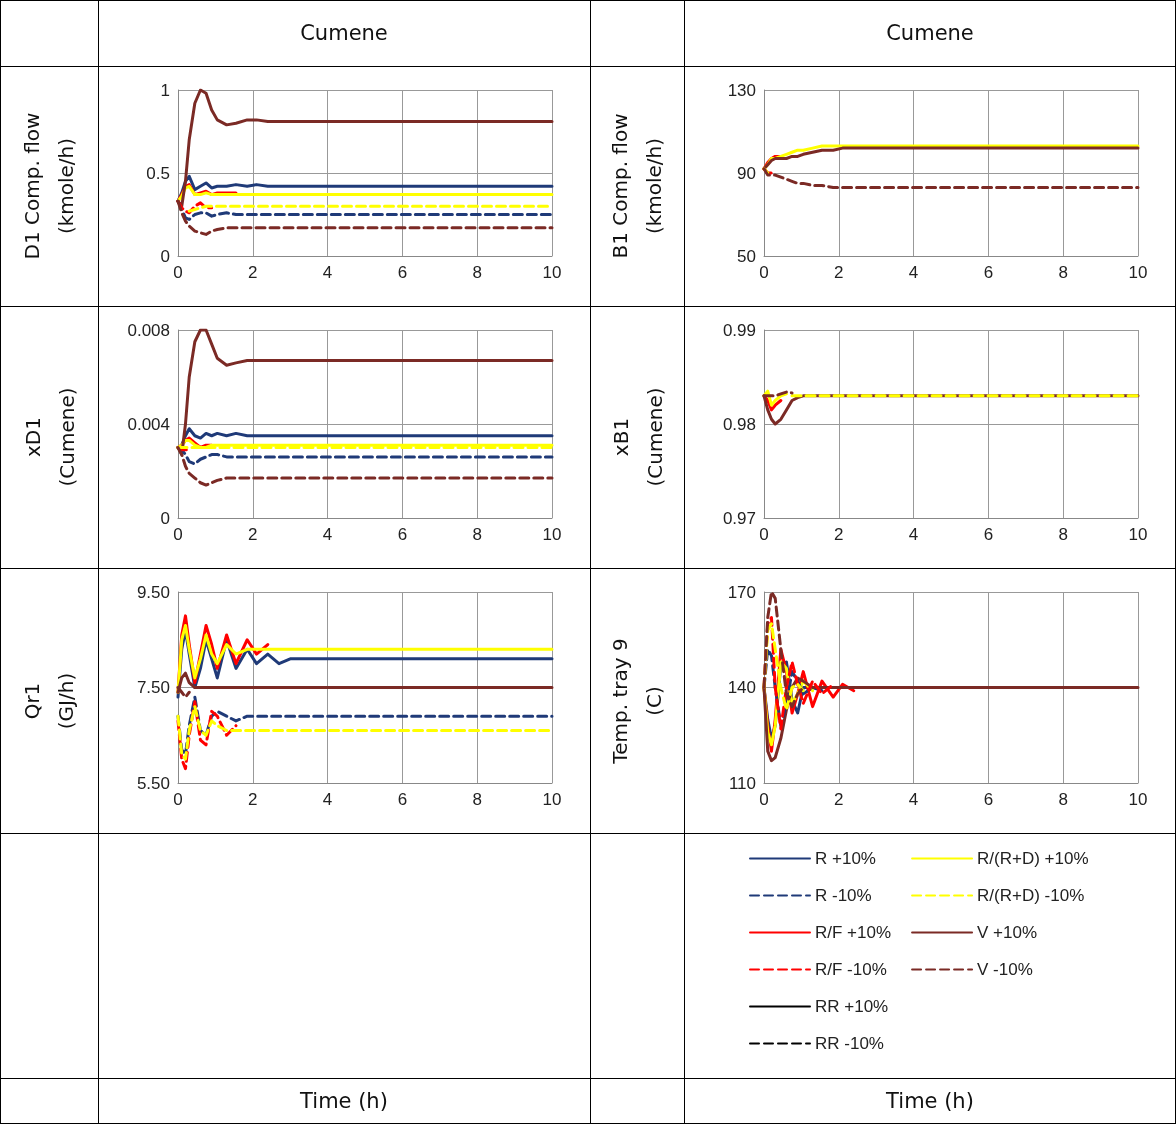 This screenshot has height=1124, width=1176. I want to click on legend-label: RR +10%, so click(852, 1006).